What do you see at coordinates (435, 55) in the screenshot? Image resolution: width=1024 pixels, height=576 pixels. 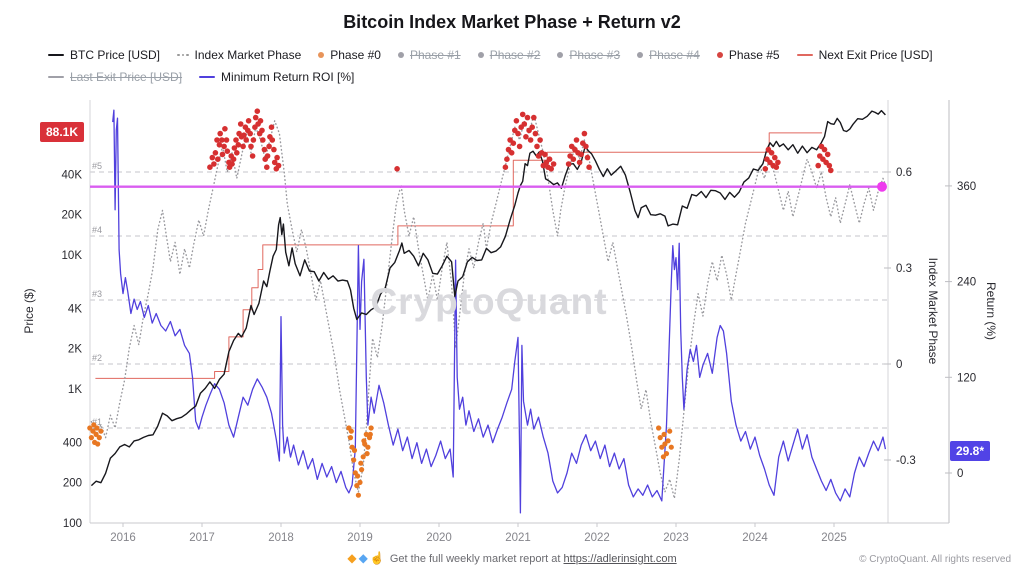 I see `legend-item-label: Phase #1` at bounding box center [435, 55].